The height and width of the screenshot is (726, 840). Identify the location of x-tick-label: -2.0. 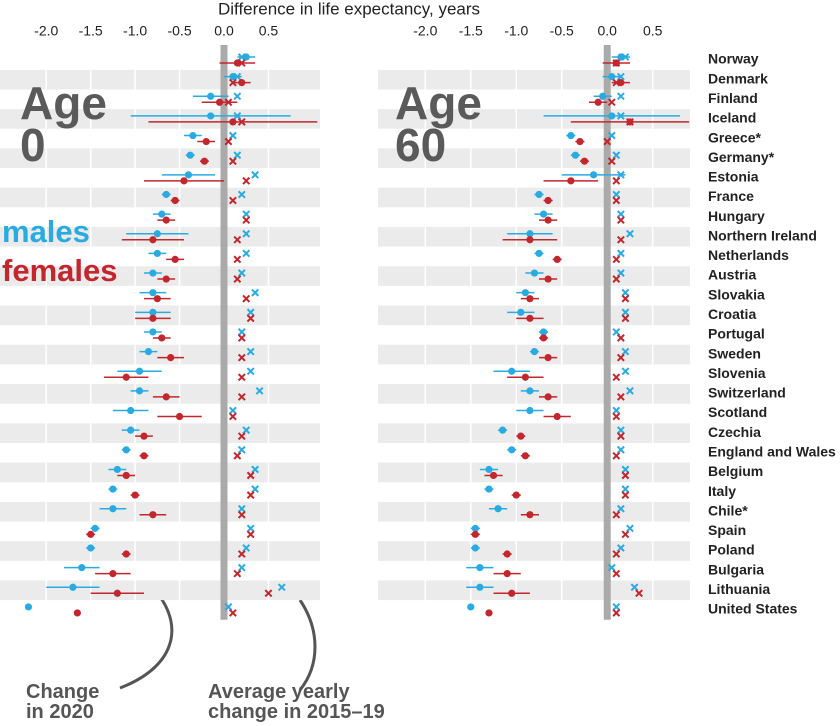
(46, 31).